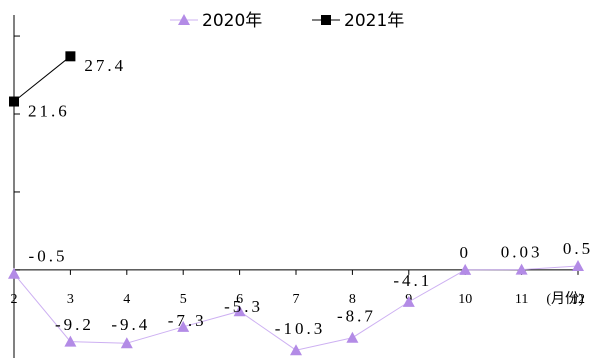 Image resolution: width=596 pixels, height=358 pixels. What do you see at coordinates (578, 248) in the screenshot?
I see `data-label: 0.5` at bounding box center [578, 248].